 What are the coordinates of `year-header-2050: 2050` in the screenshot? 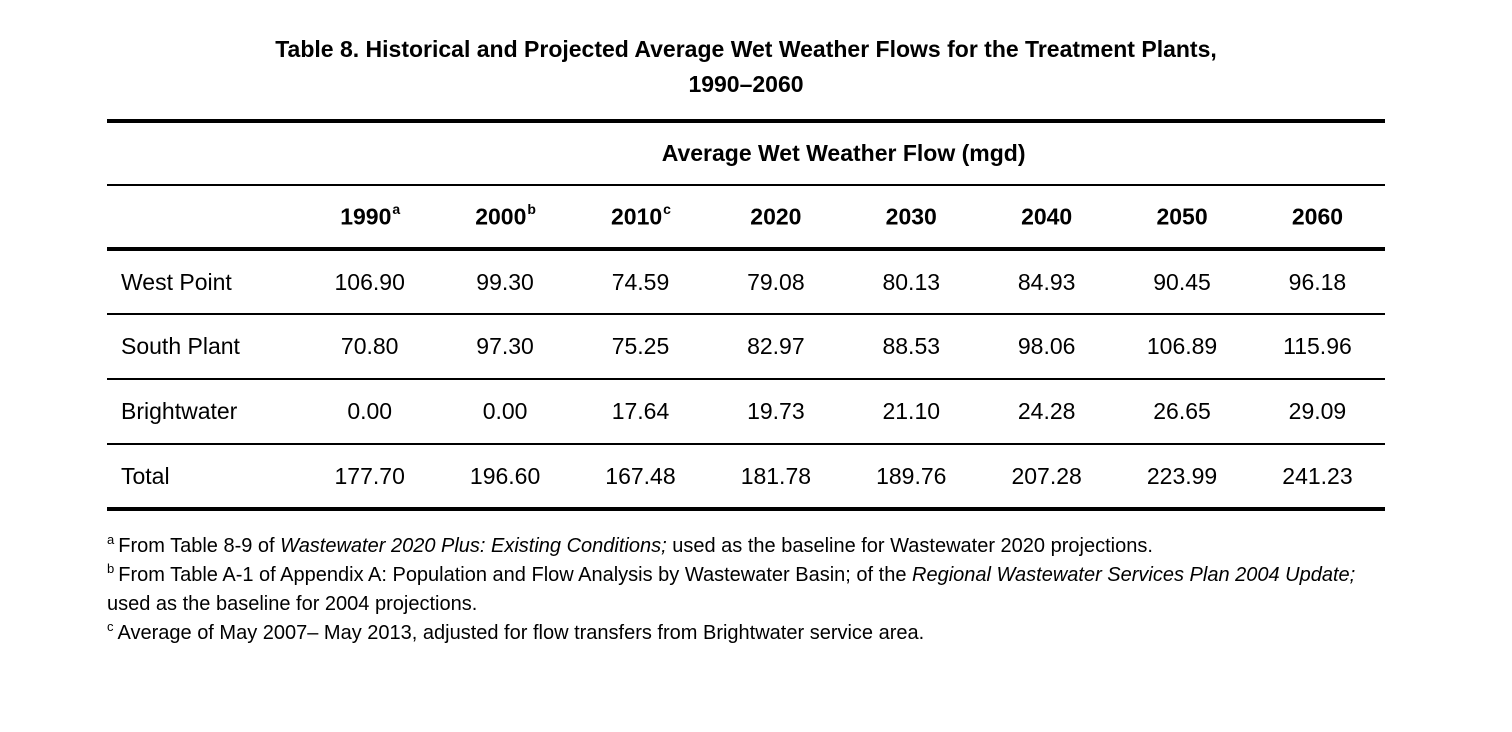 It's located at (1182, 216).